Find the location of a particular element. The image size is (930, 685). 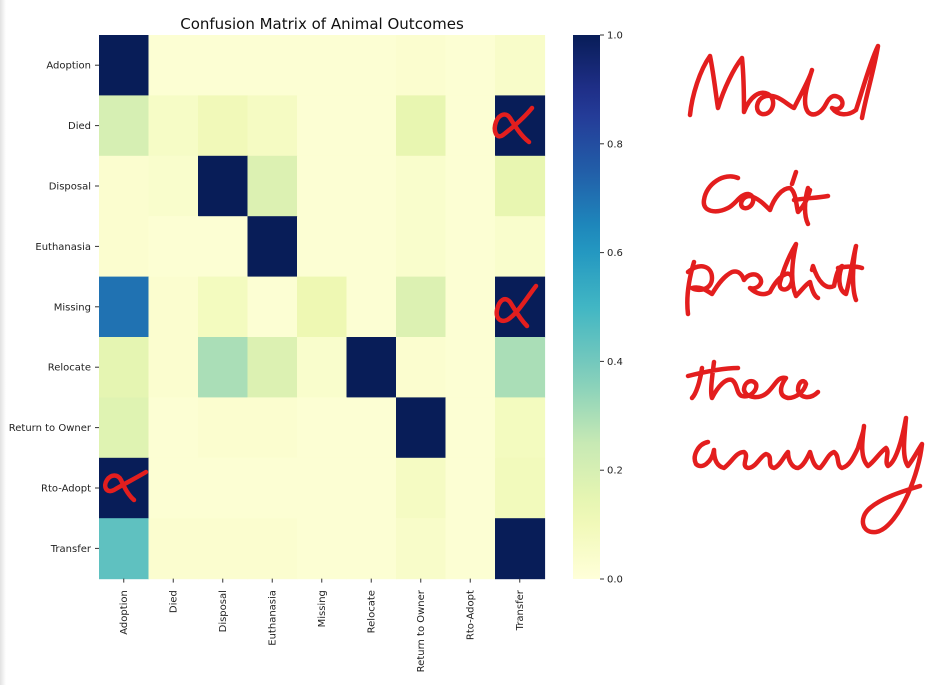

row-label: Return to Owner is located at coordinates (50, 428).